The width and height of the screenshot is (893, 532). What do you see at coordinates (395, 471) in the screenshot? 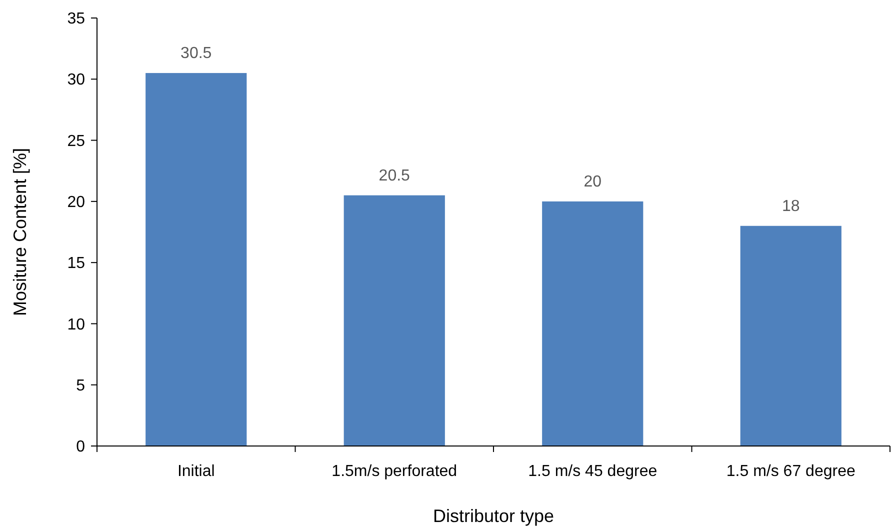
I see `x-tick-label: 1.5m/s perforated` at bounding box center [395, 471].